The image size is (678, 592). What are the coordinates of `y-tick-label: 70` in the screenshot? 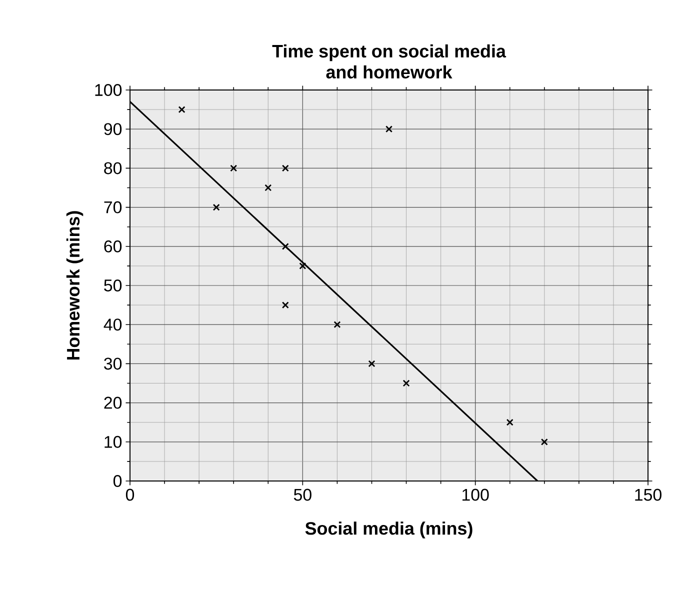 It's located at (113, 207).